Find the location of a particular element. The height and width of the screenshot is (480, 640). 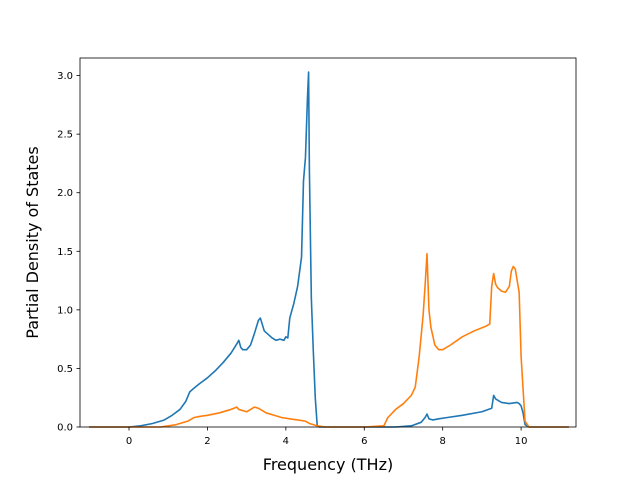

y-tick-label: 0.0 is located at coordinates (65, 428).